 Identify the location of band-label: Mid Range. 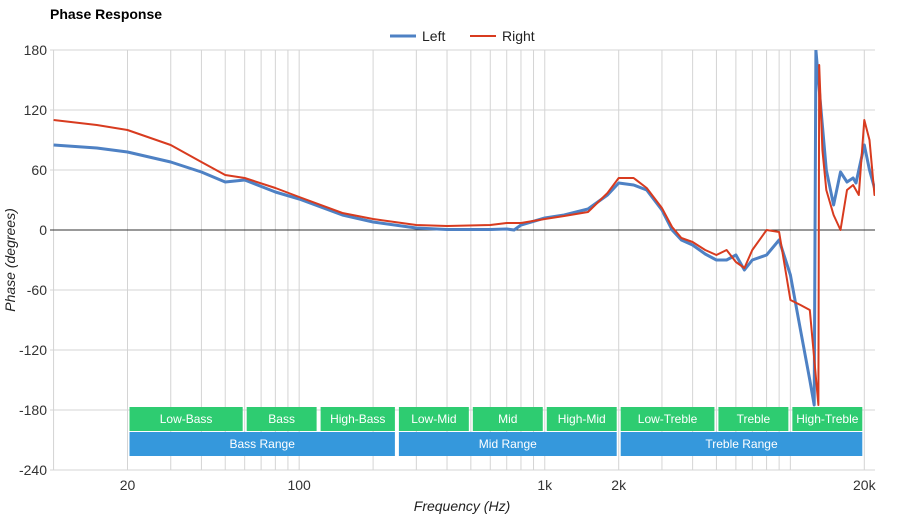
(508, 444).